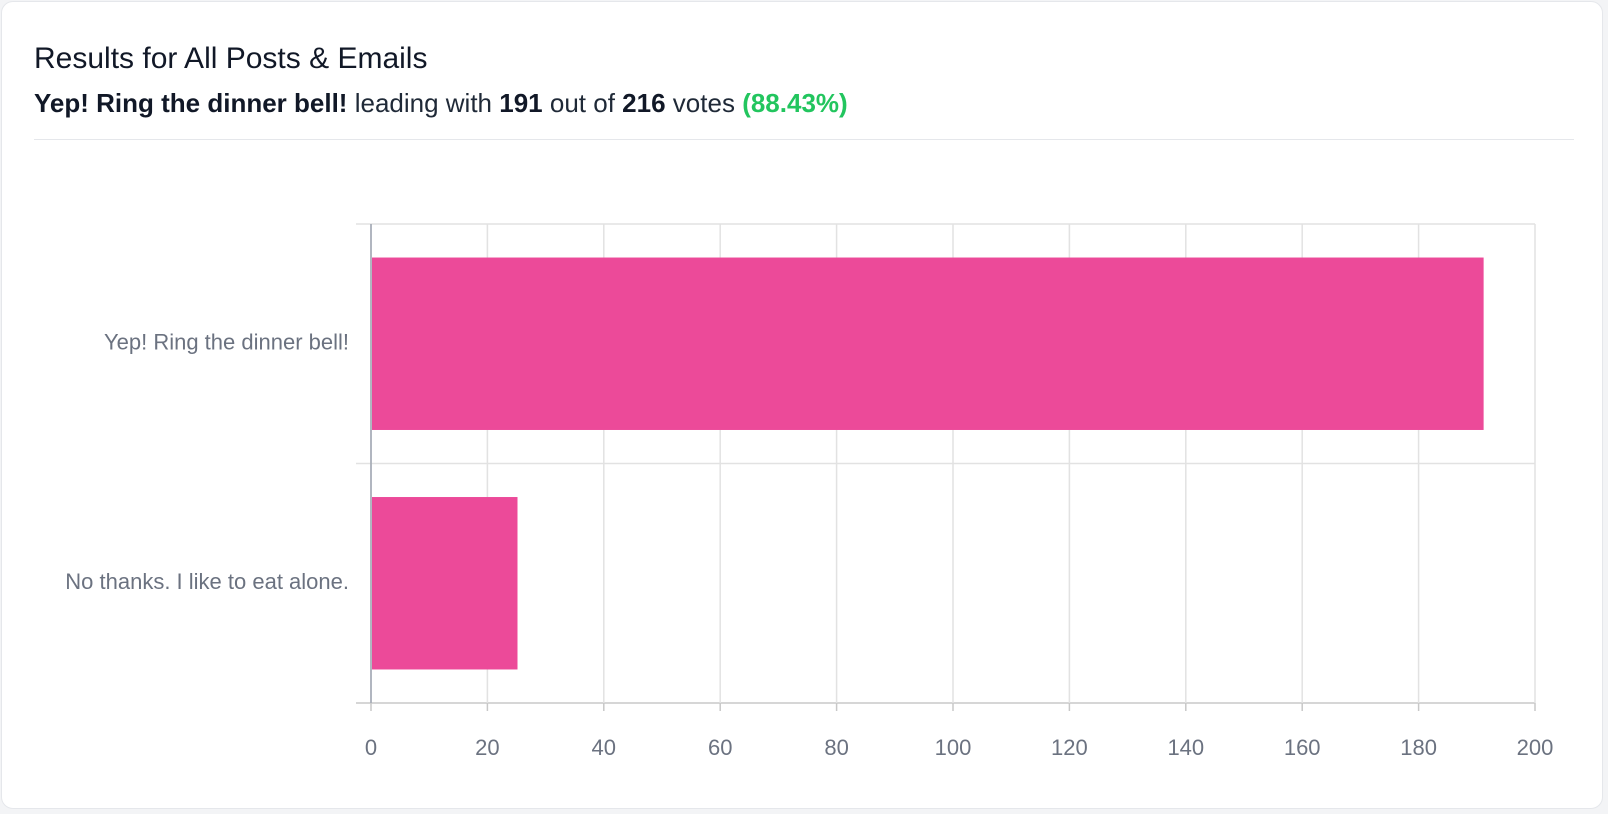 The image size is (1608, 814). I want to click on x-tick-label: 0, so click(371, 747).